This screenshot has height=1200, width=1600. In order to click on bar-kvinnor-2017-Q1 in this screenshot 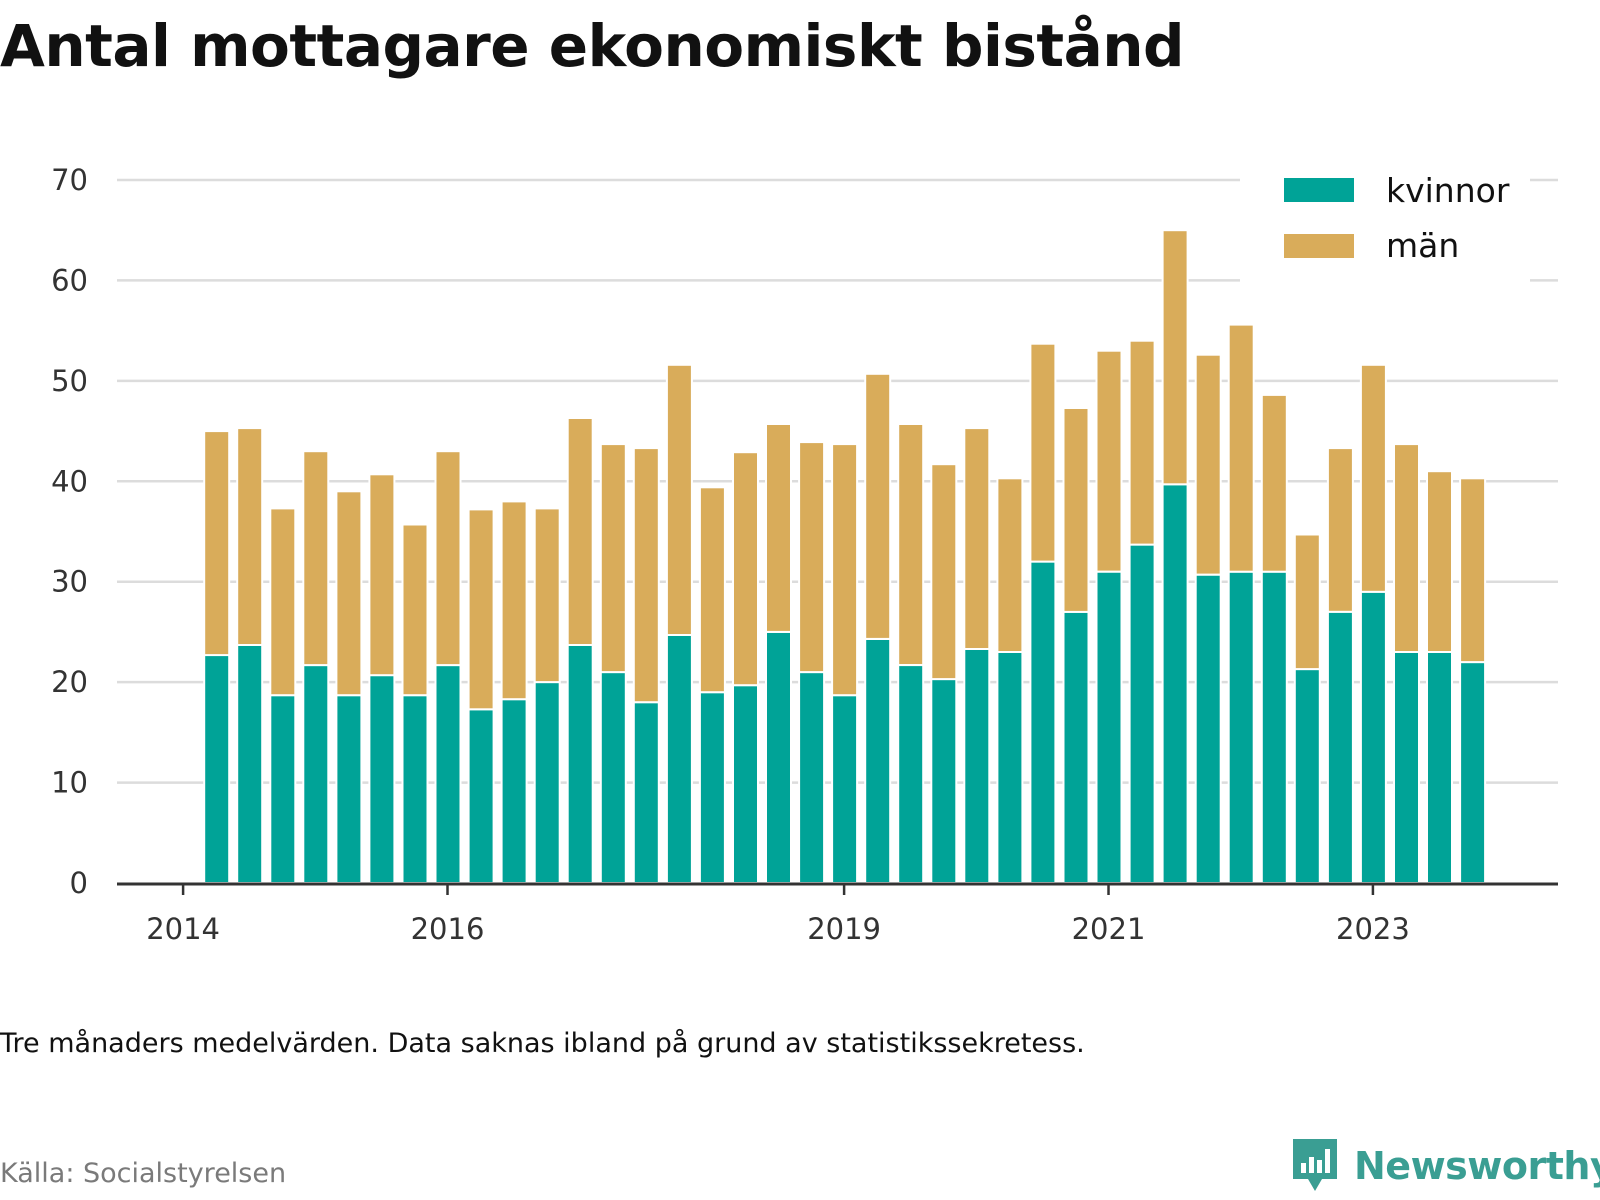, I will do `click(580, 764)`.